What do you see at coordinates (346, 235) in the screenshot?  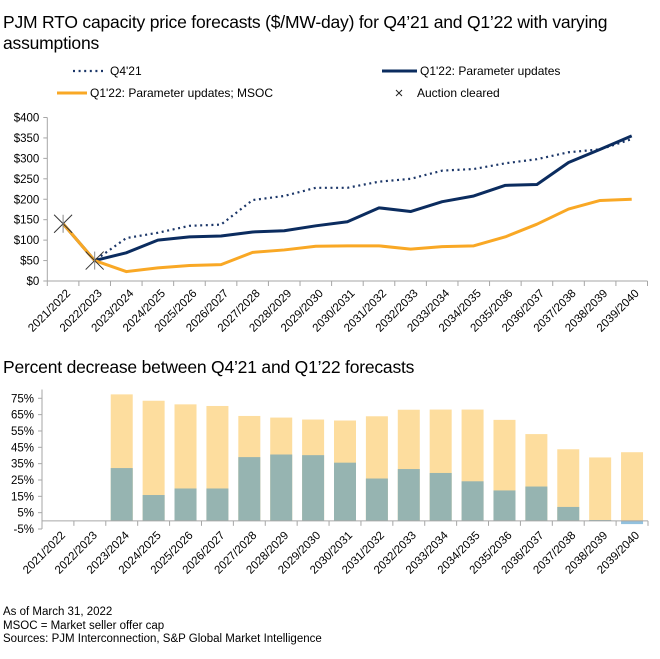 I see `series-line-q1-22-msoc` at bounding box center [346, 235].